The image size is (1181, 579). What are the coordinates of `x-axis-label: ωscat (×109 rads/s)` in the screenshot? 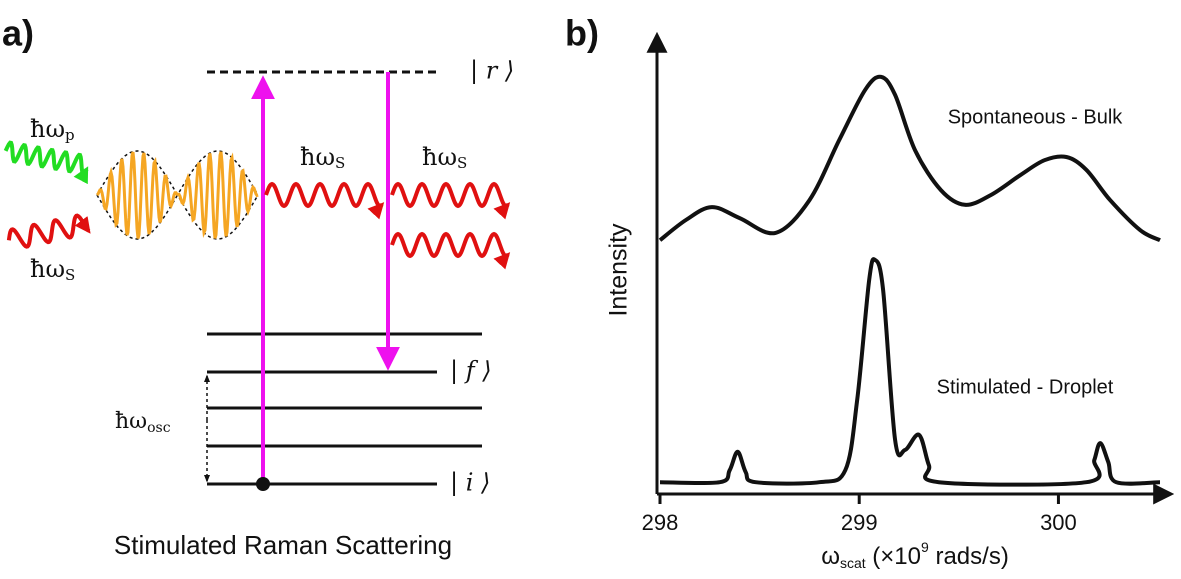 It's located at (915, 555).